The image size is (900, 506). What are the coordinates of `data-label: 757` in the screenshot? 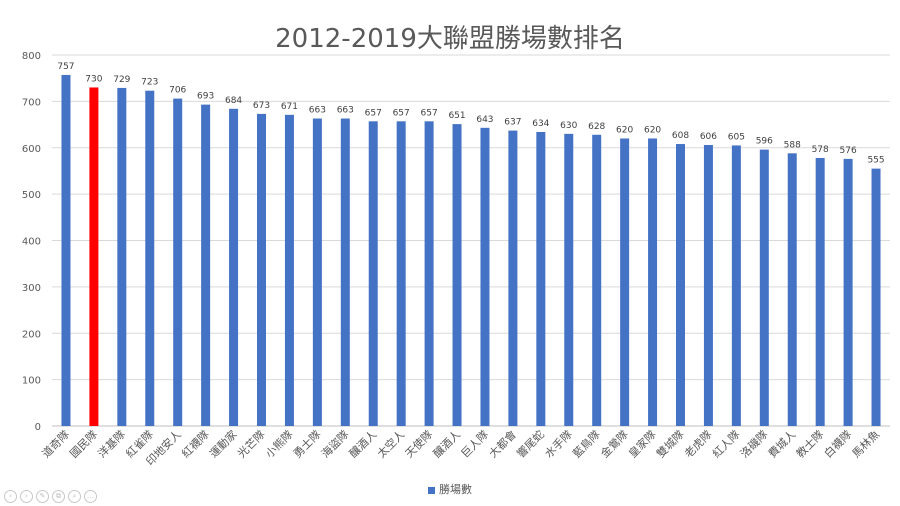 It's located at (65, 67).